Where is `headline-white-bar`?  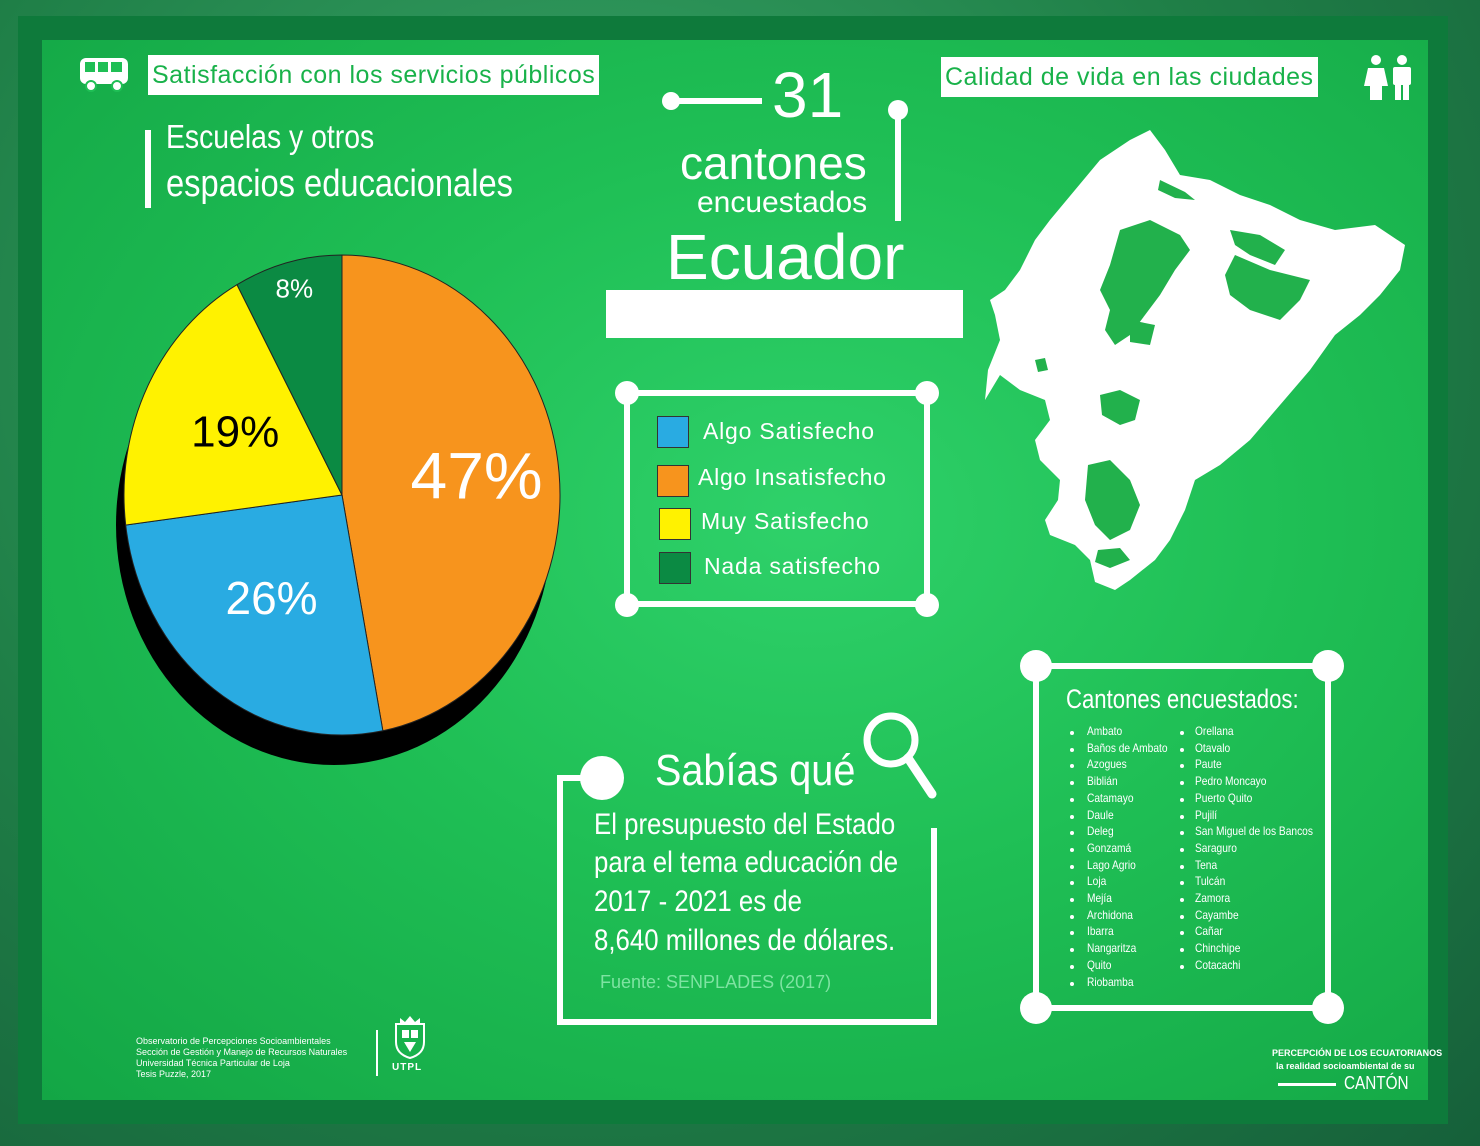
headline-white-bar is located at coordinates (784, 314).